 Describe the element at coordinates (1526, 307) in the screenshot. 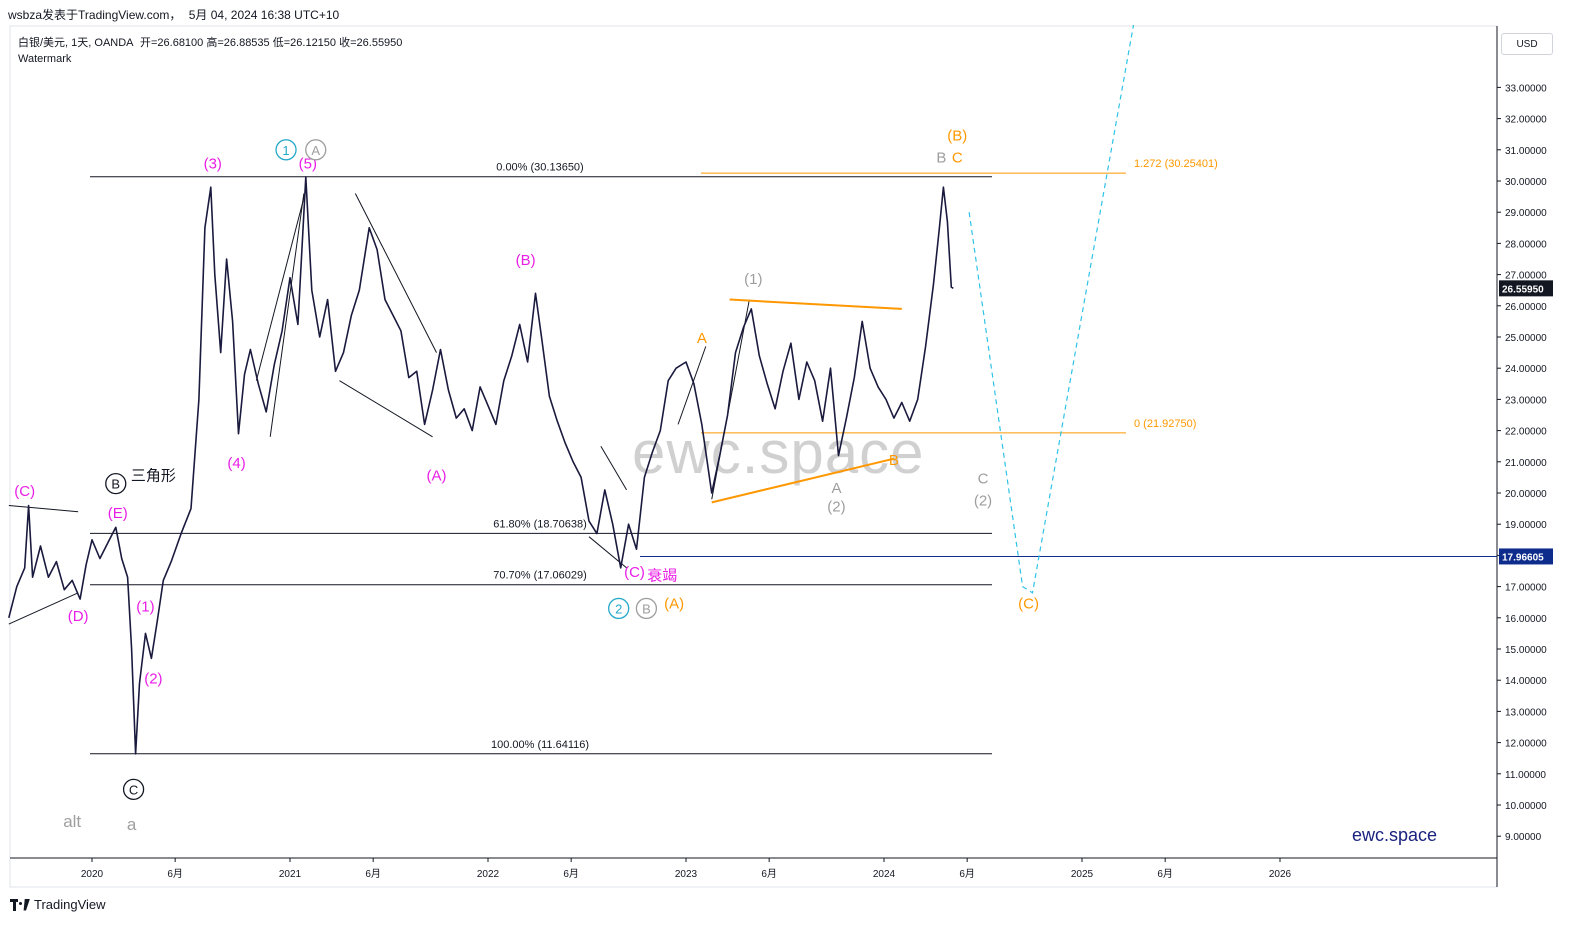

I see `y-tick-label: 26.00000` at that location.